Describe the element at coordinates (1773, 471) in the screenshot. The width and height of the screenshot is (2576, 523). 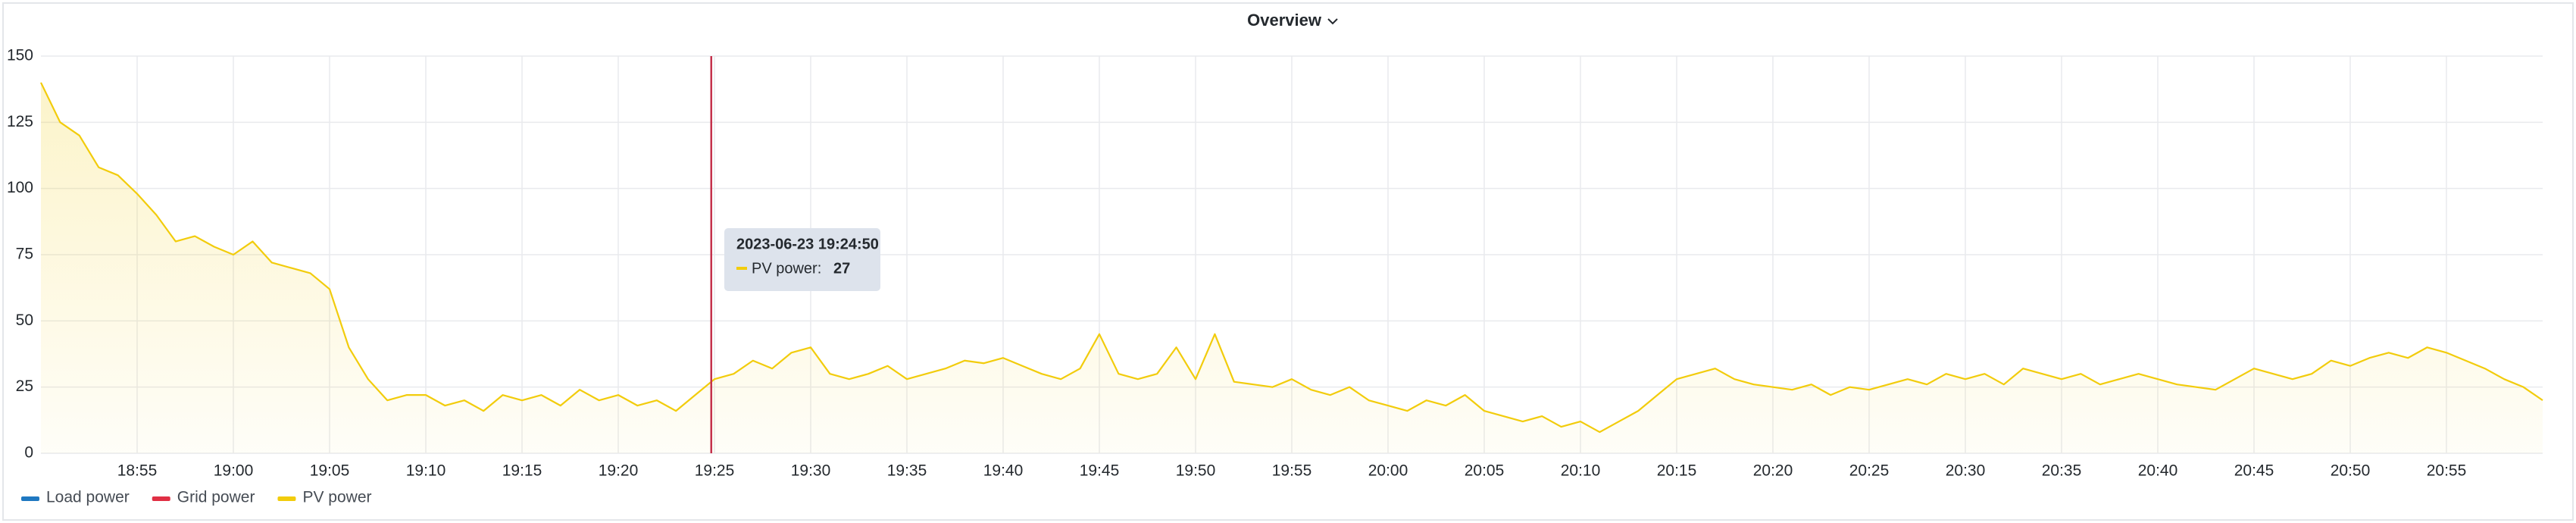
I see `x-tick-label: 20:20` at that location.